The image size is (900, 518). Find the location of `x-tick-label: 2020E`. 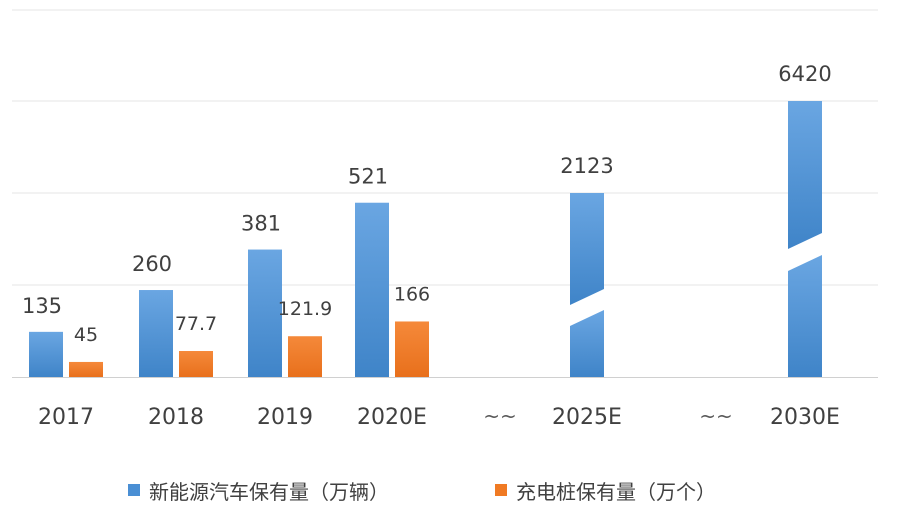

x-tick-label: 2020E is located at coordinates (392, 417).